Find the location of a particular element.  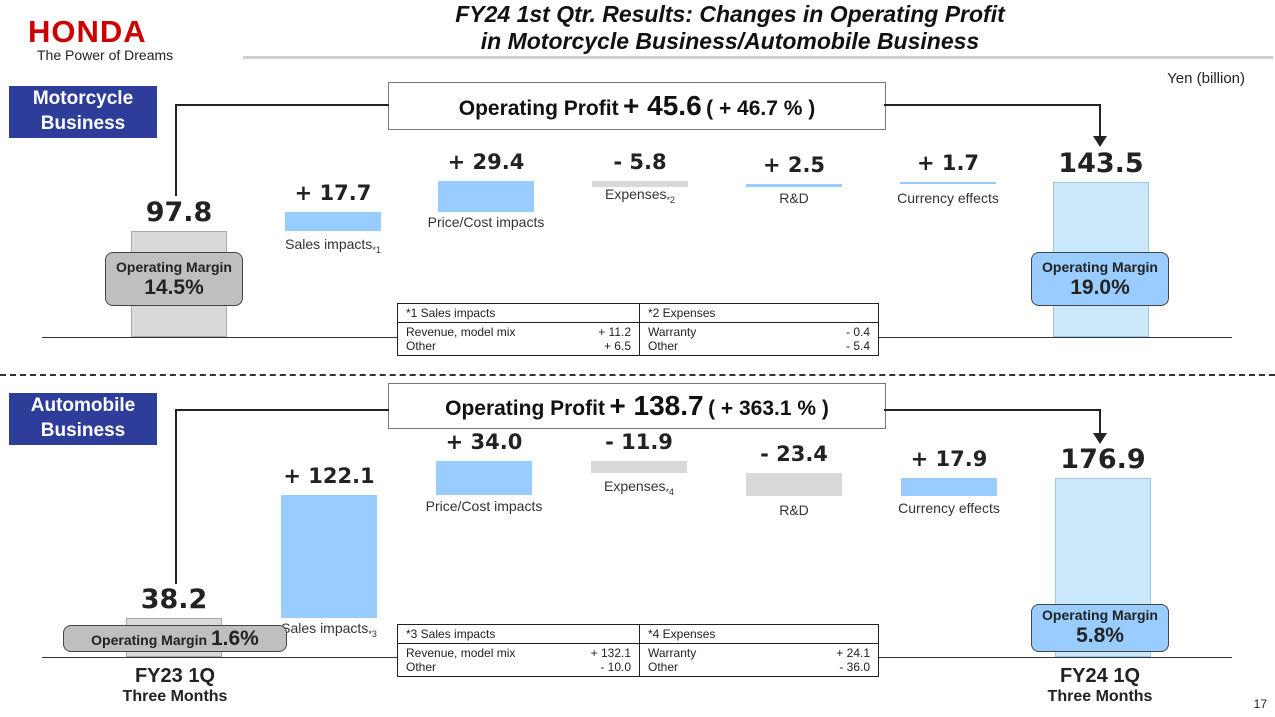

x-label-fy23: FY23 1Q Three Months is located at coordinates (175, 686).